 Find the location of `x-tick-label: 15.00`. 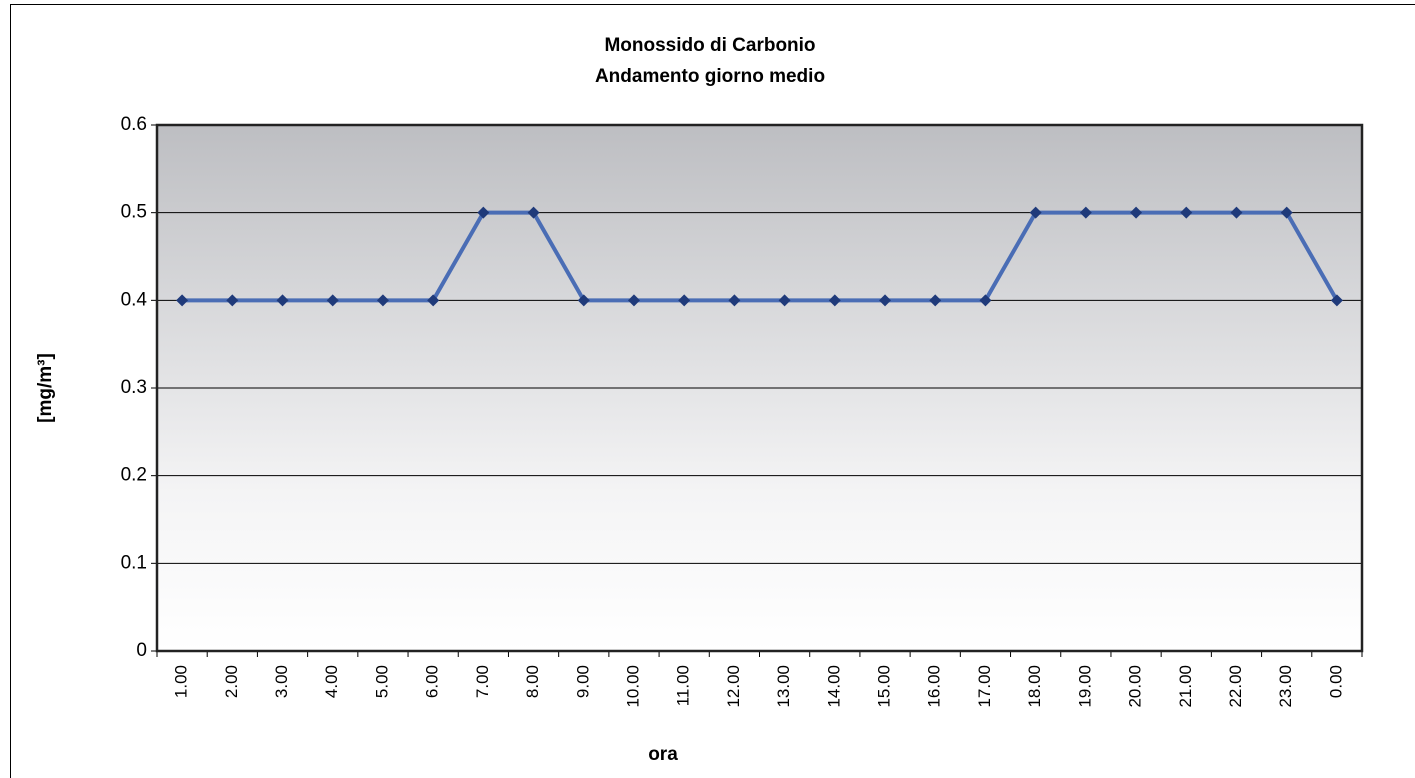

x-tick-label: 15.00 is located at coordinates (884, 686).